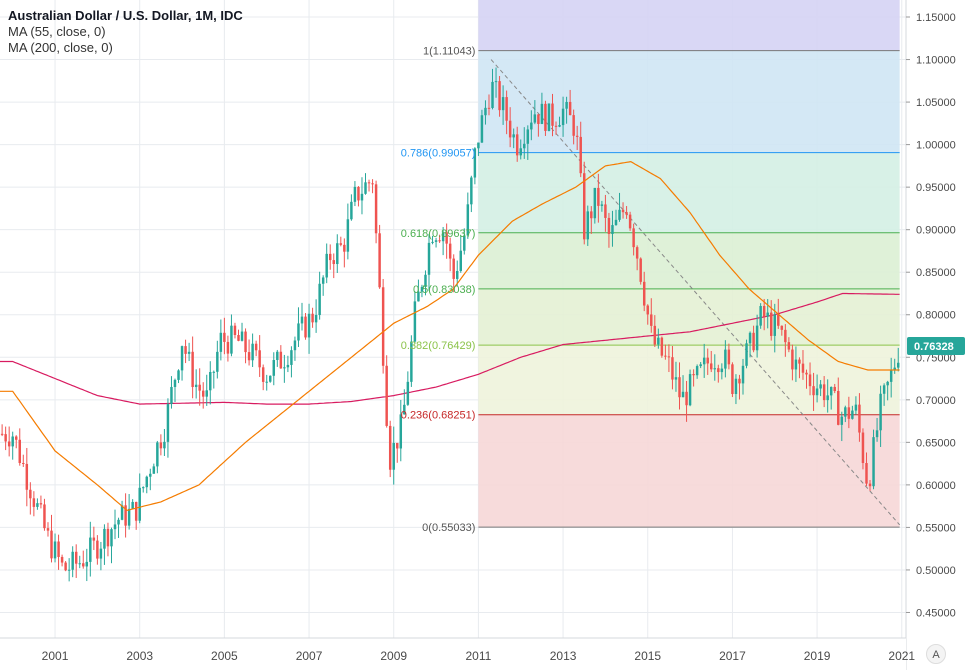  Describe the element at coordinates (936, 345) in the screenshot. I see `last-price-badge` at that location.